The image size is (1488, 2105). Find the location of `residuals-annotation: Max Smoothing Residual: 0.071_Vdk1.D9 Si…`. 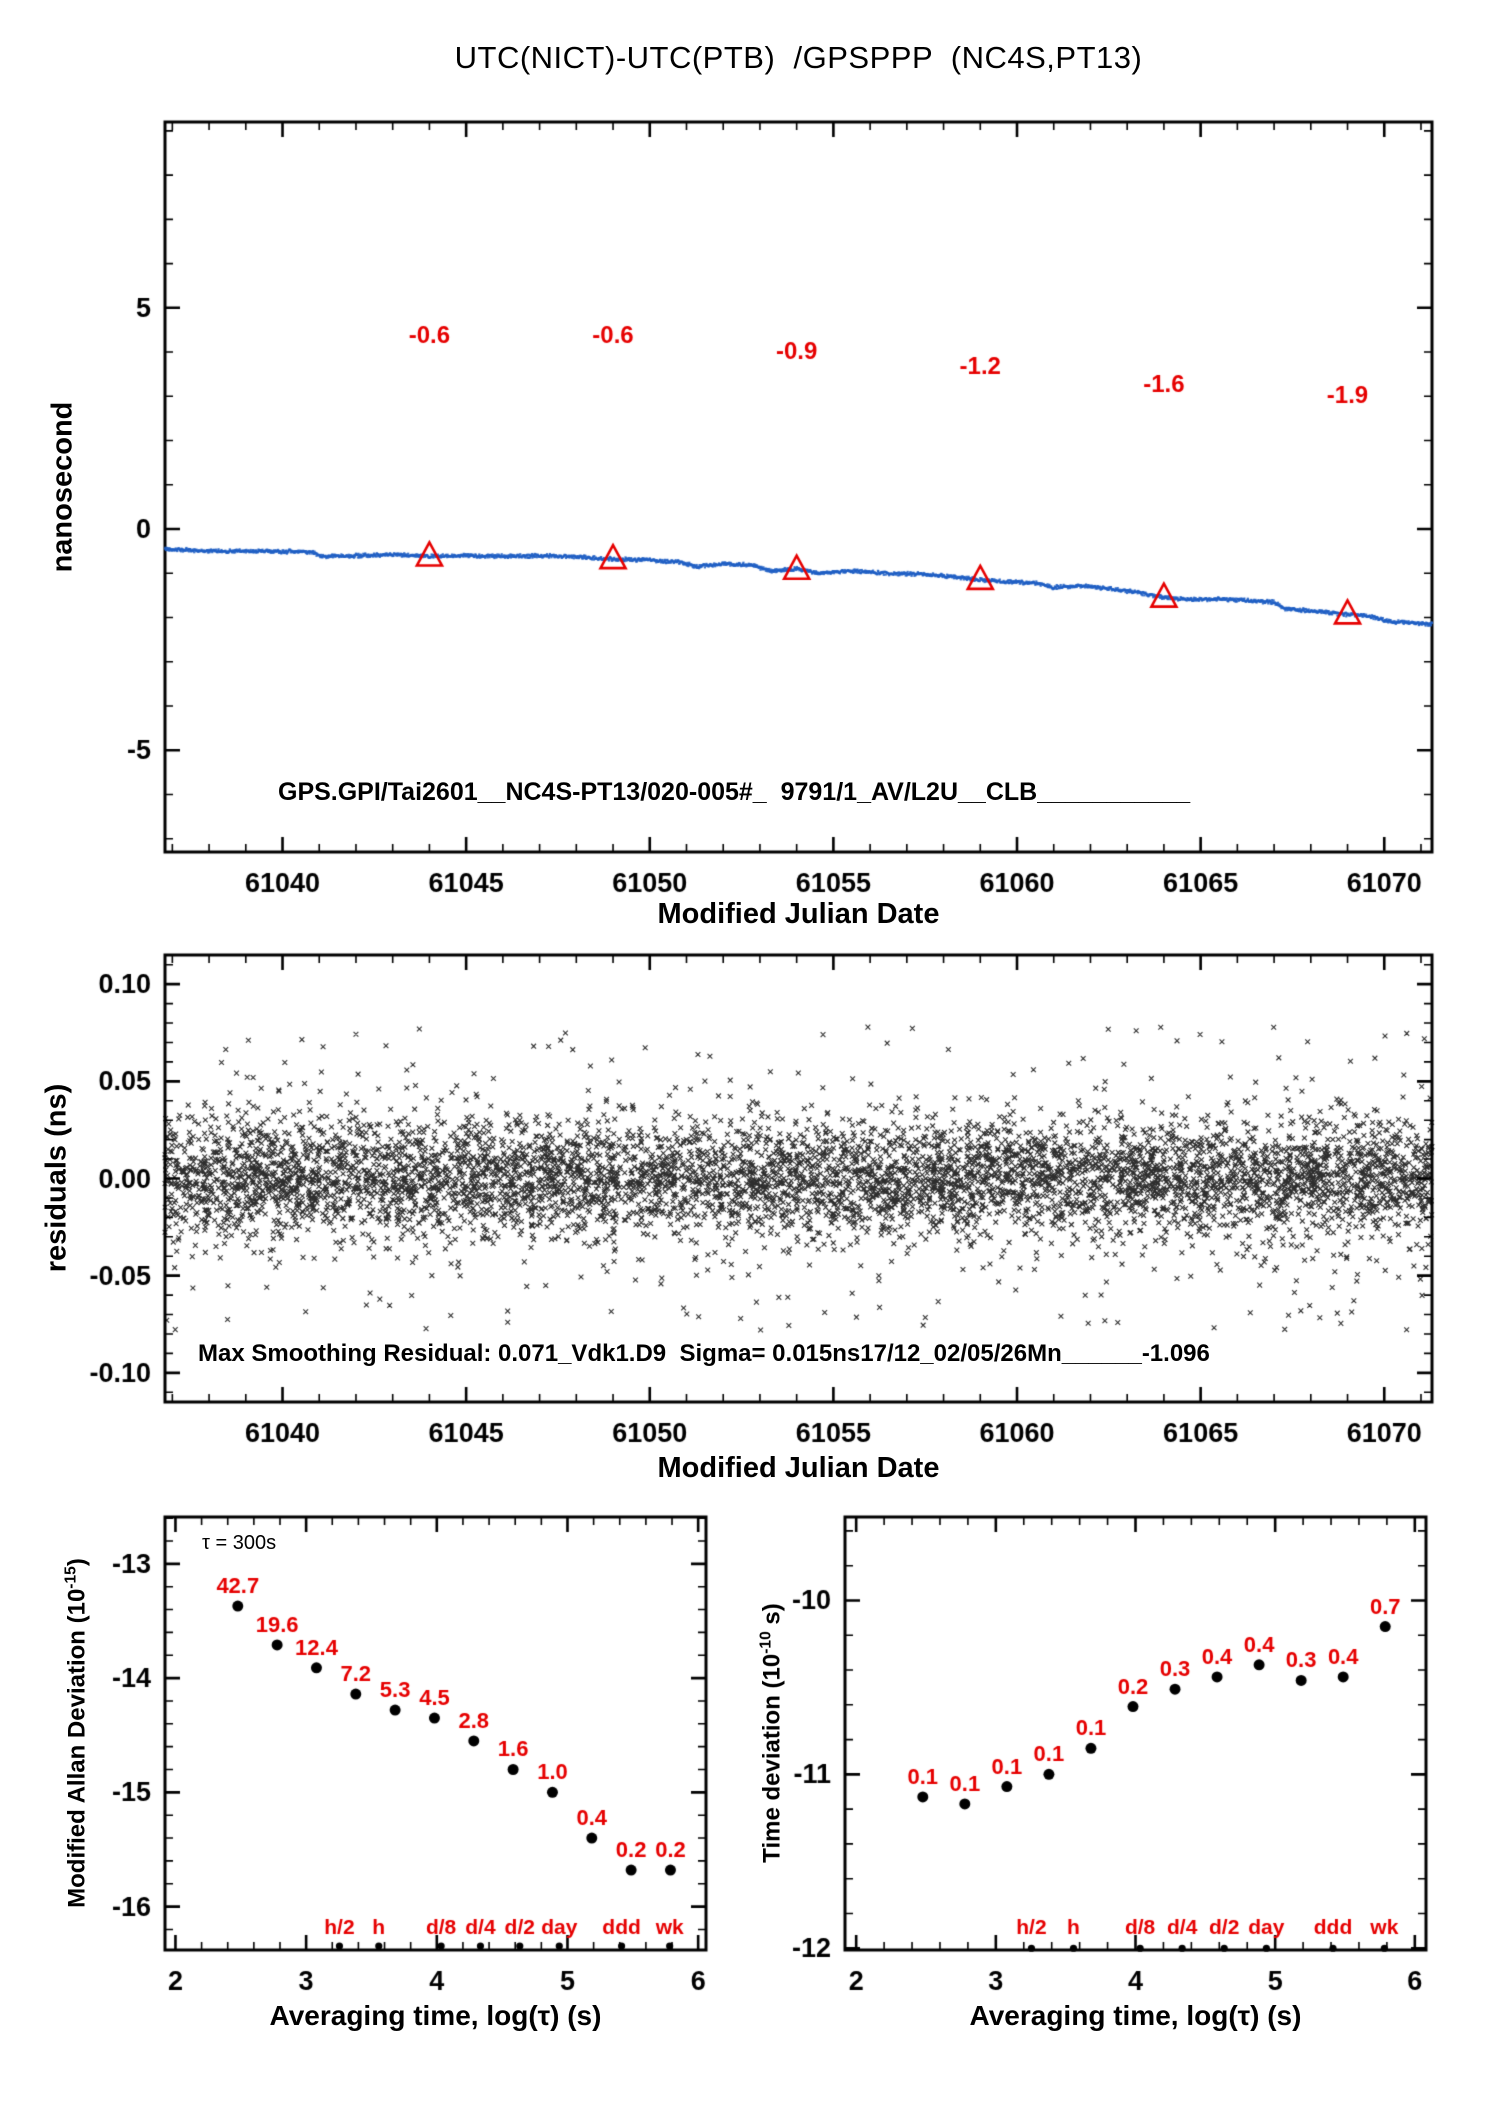

residuals-annotation: Max Smoothing Residual: 0.071_Vdk1.D9 Si… is located at coordinates (704, 1353).